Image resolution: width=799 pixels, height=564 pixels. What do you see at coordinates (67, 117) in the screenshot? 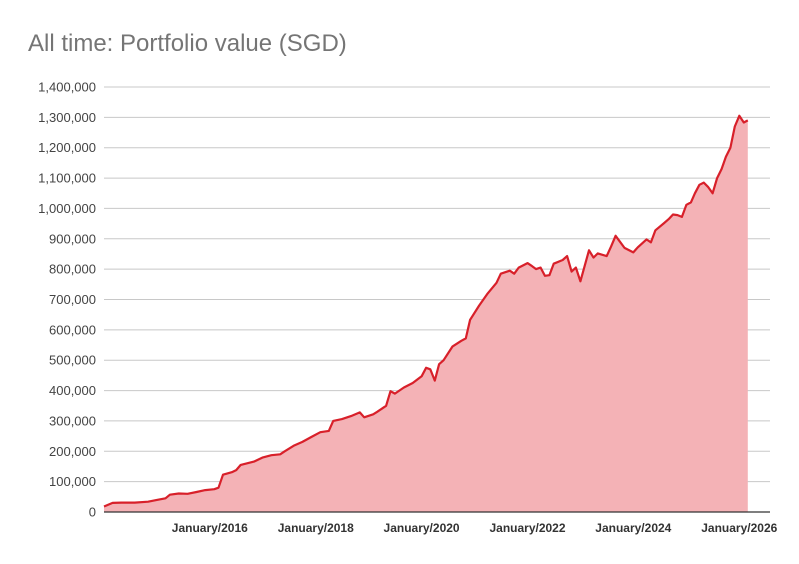
I see `y-tick-label: 1,300,000` at bounding box center [67, 117].